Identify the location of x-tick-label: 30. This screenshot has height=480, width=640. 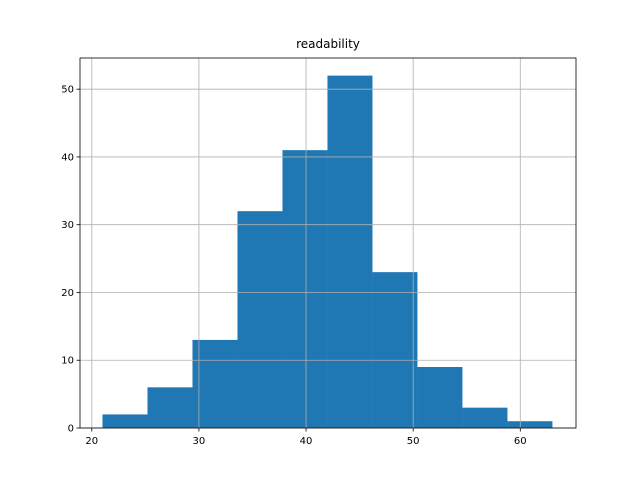
(199, 441).